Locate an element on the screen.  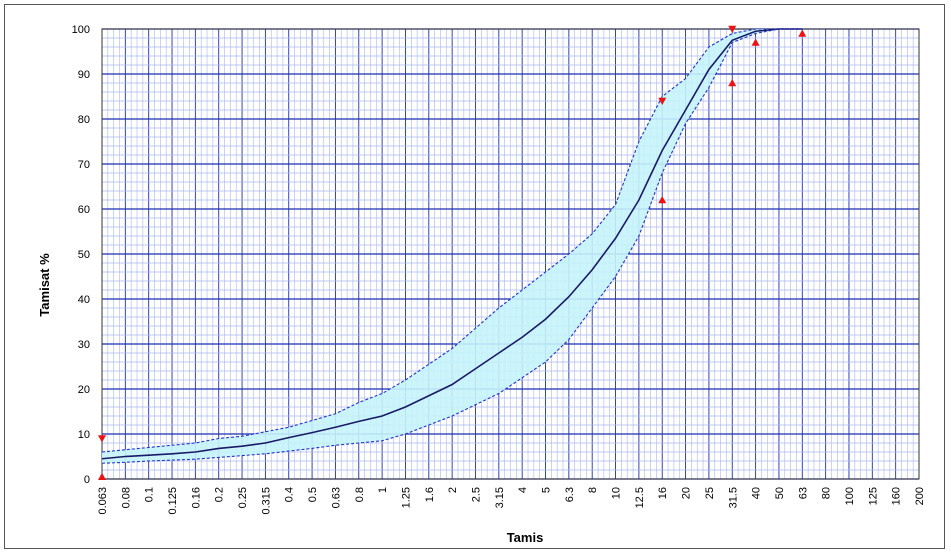
y-tick-label: 90 is located at coordinates (84, 75).